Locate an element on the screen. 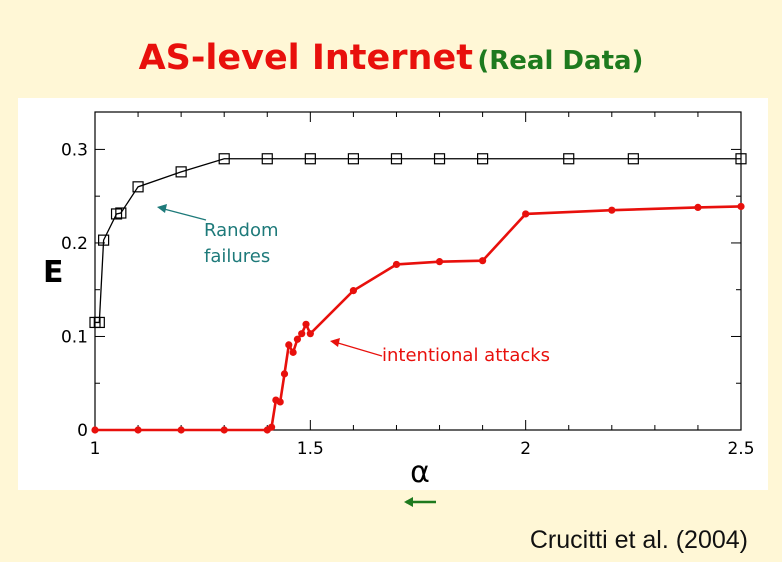  title-main: AS-level Internet is located at coordinates (305, 58).